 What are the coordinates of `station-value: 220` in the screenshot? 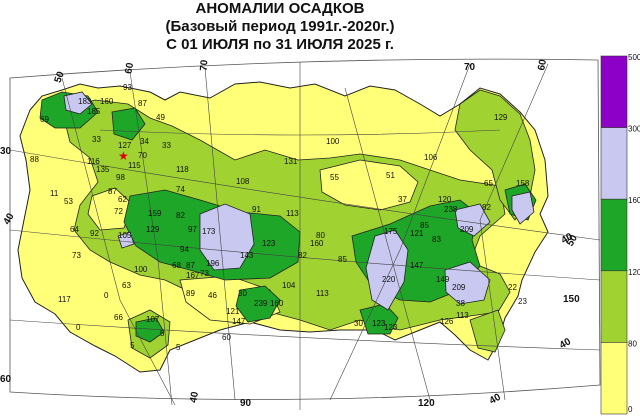 It's located at (389, 279).